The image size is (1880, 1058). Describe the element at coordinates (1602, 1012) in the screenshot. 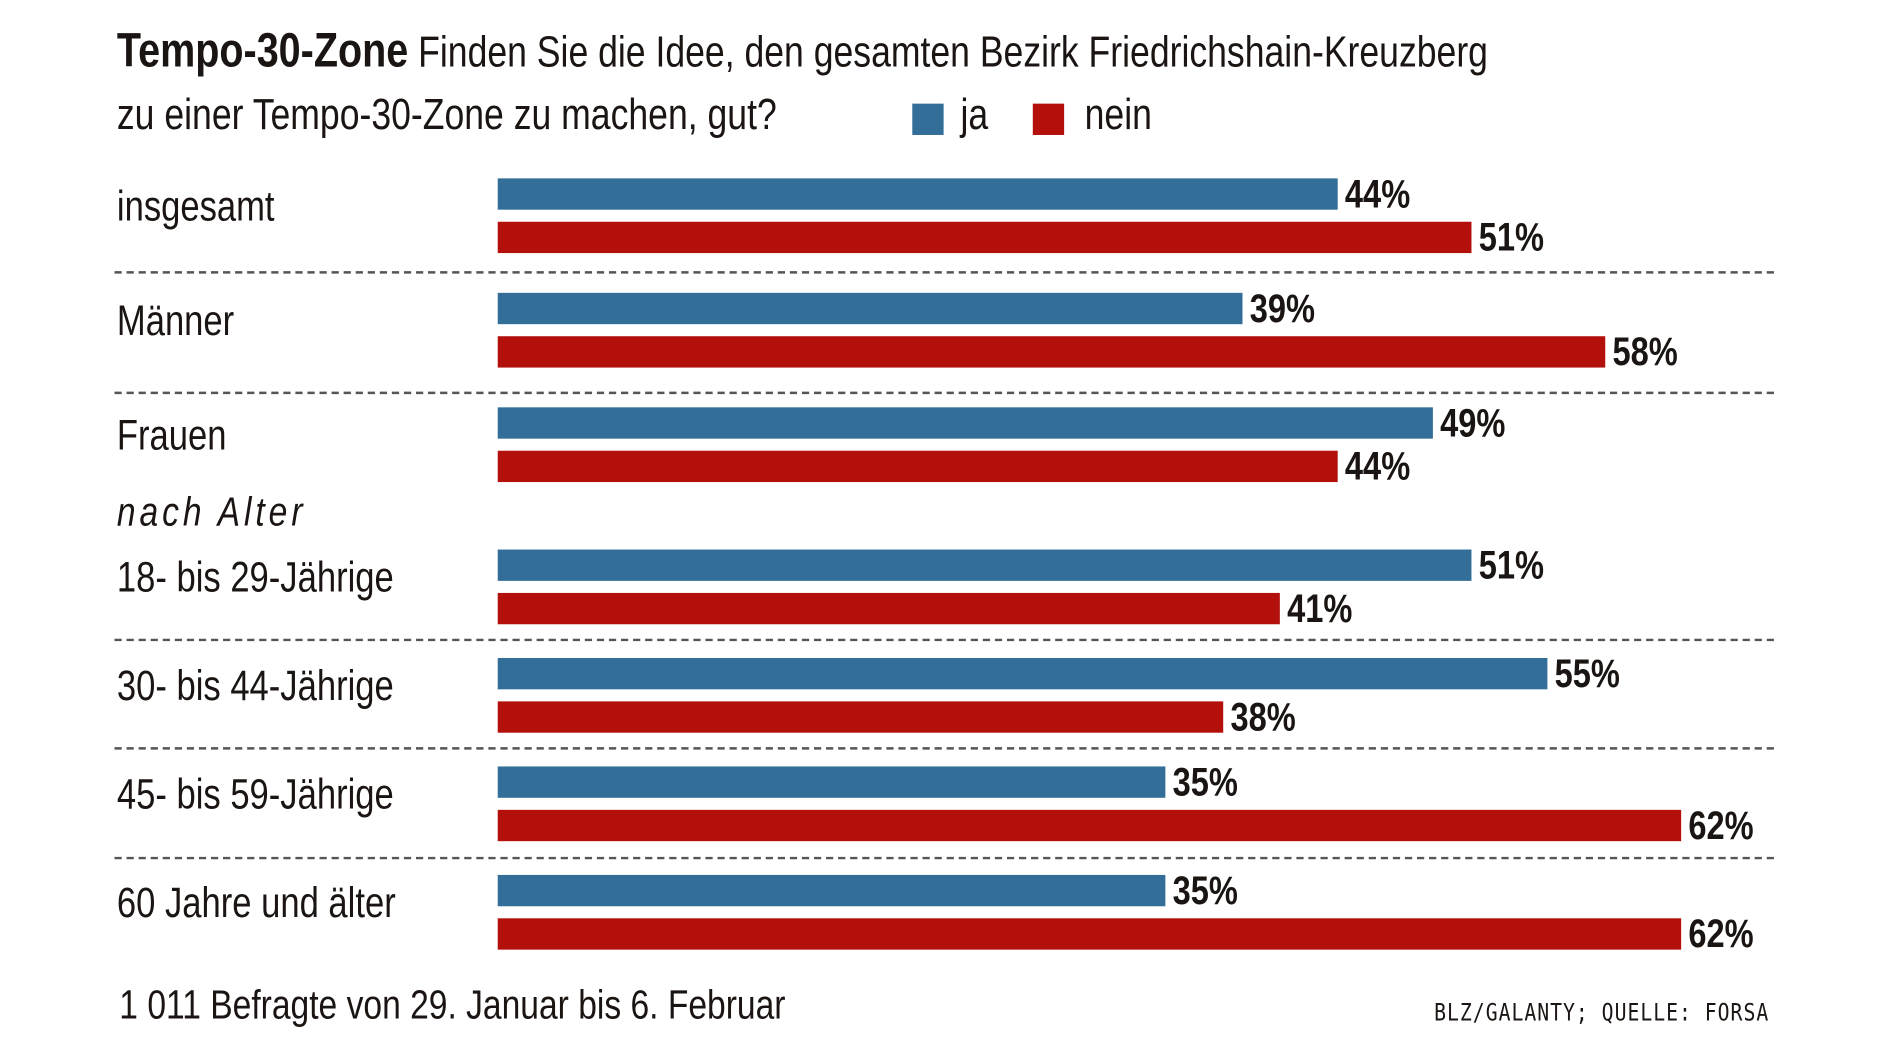

I see `source-credit: BLZ/GALANTY; QUELLE: FORSA` at that location.